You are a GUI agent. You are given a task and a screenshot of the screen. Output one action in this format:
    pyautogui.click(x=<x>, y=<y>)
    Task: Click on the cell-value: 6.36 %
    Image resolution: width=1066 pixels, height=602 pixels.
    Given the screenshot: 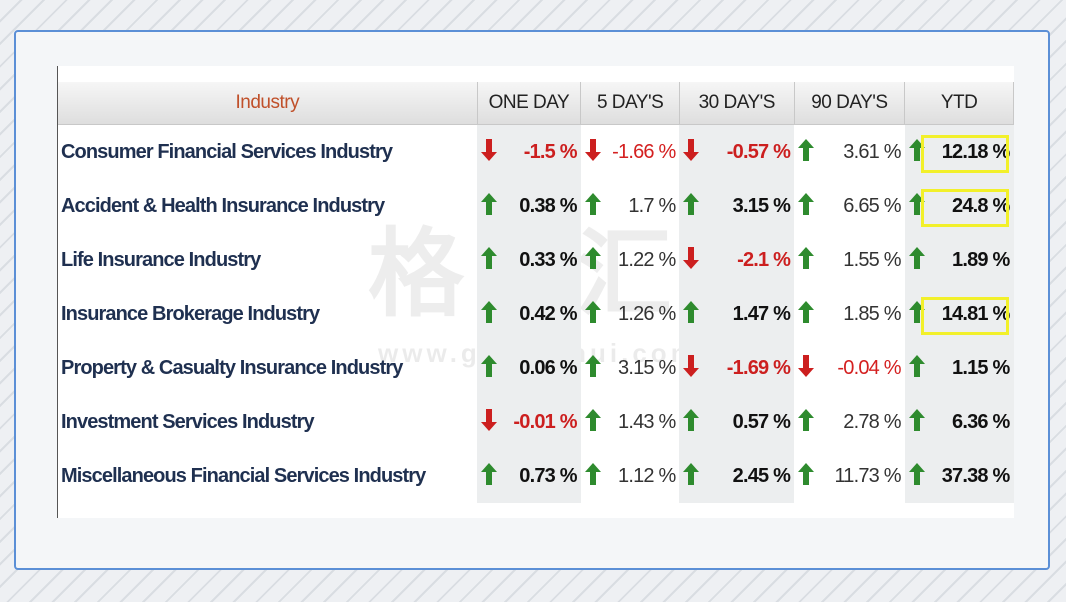 What is the action you would take?
    pyautogui.click(x=981, y=421)
    